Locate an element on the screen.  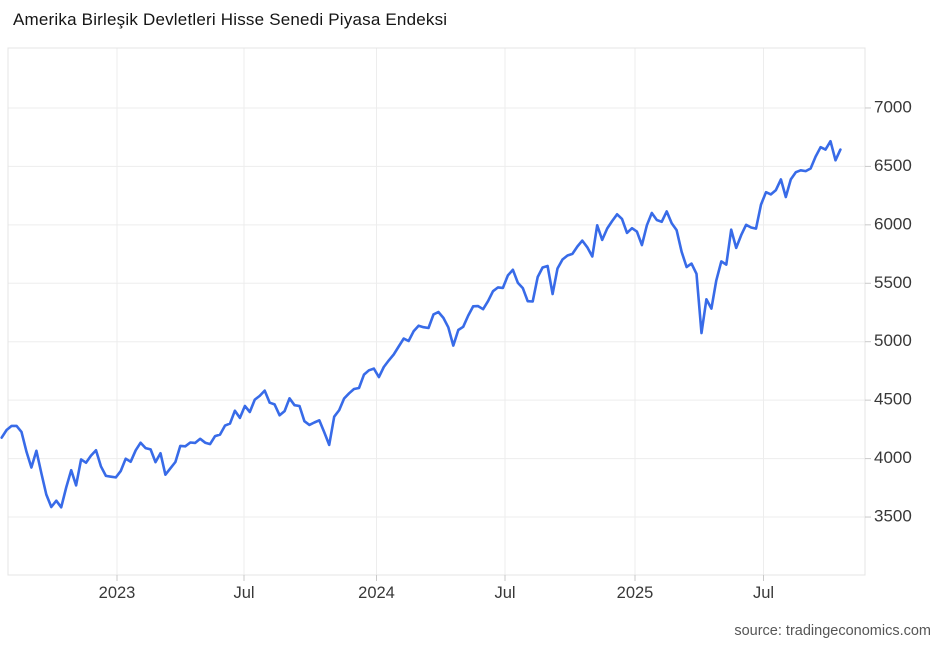
y-axis-tick-label: 4000 is located at coordinates (893, 457).